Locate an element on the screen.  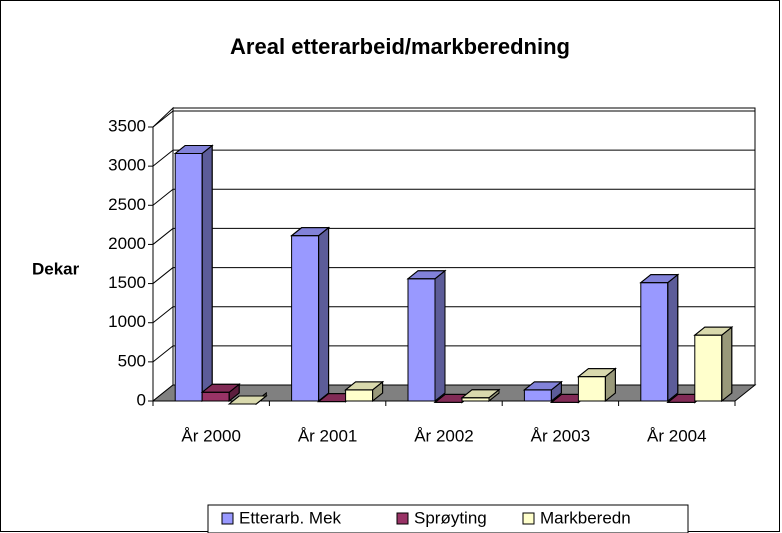
x-tick-label: År 2000 is located at coordinates (211, 435).